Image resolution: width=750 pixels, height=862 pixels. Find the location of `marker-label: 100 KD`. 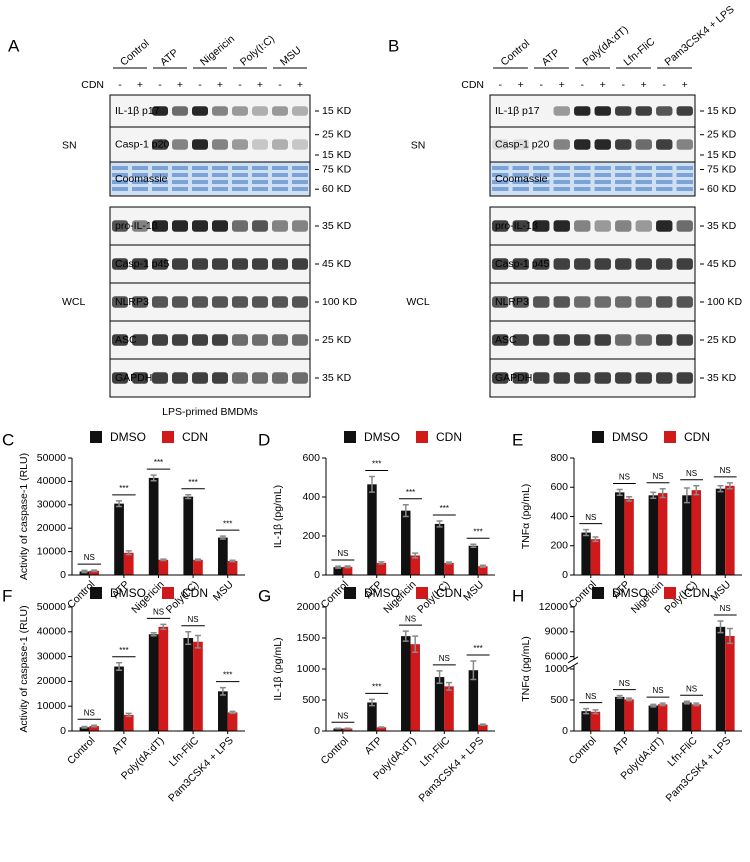

marker-label: 100 KD is located at coordinates (339, 302).